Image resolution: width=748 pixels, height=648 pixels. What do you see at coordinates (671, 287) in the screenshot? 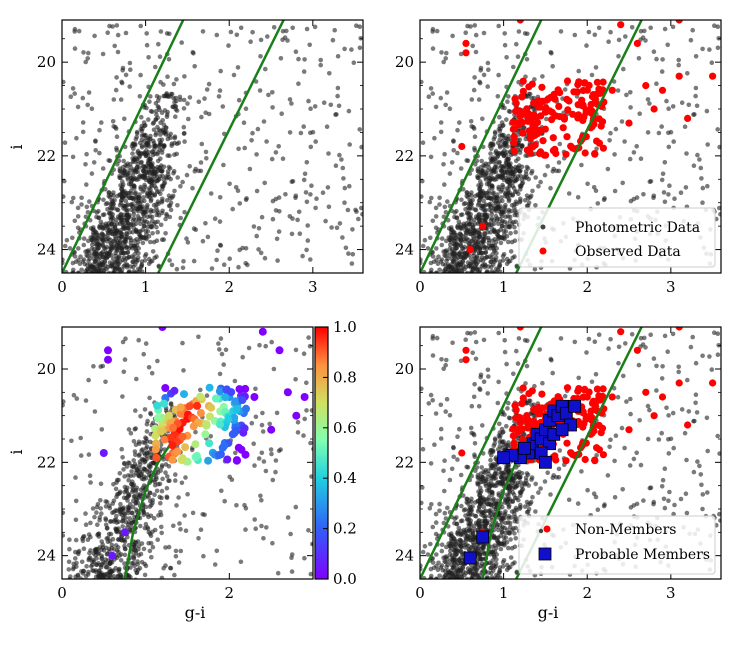
I see `x-tick-label: 3` at bounding box center [671, 287].